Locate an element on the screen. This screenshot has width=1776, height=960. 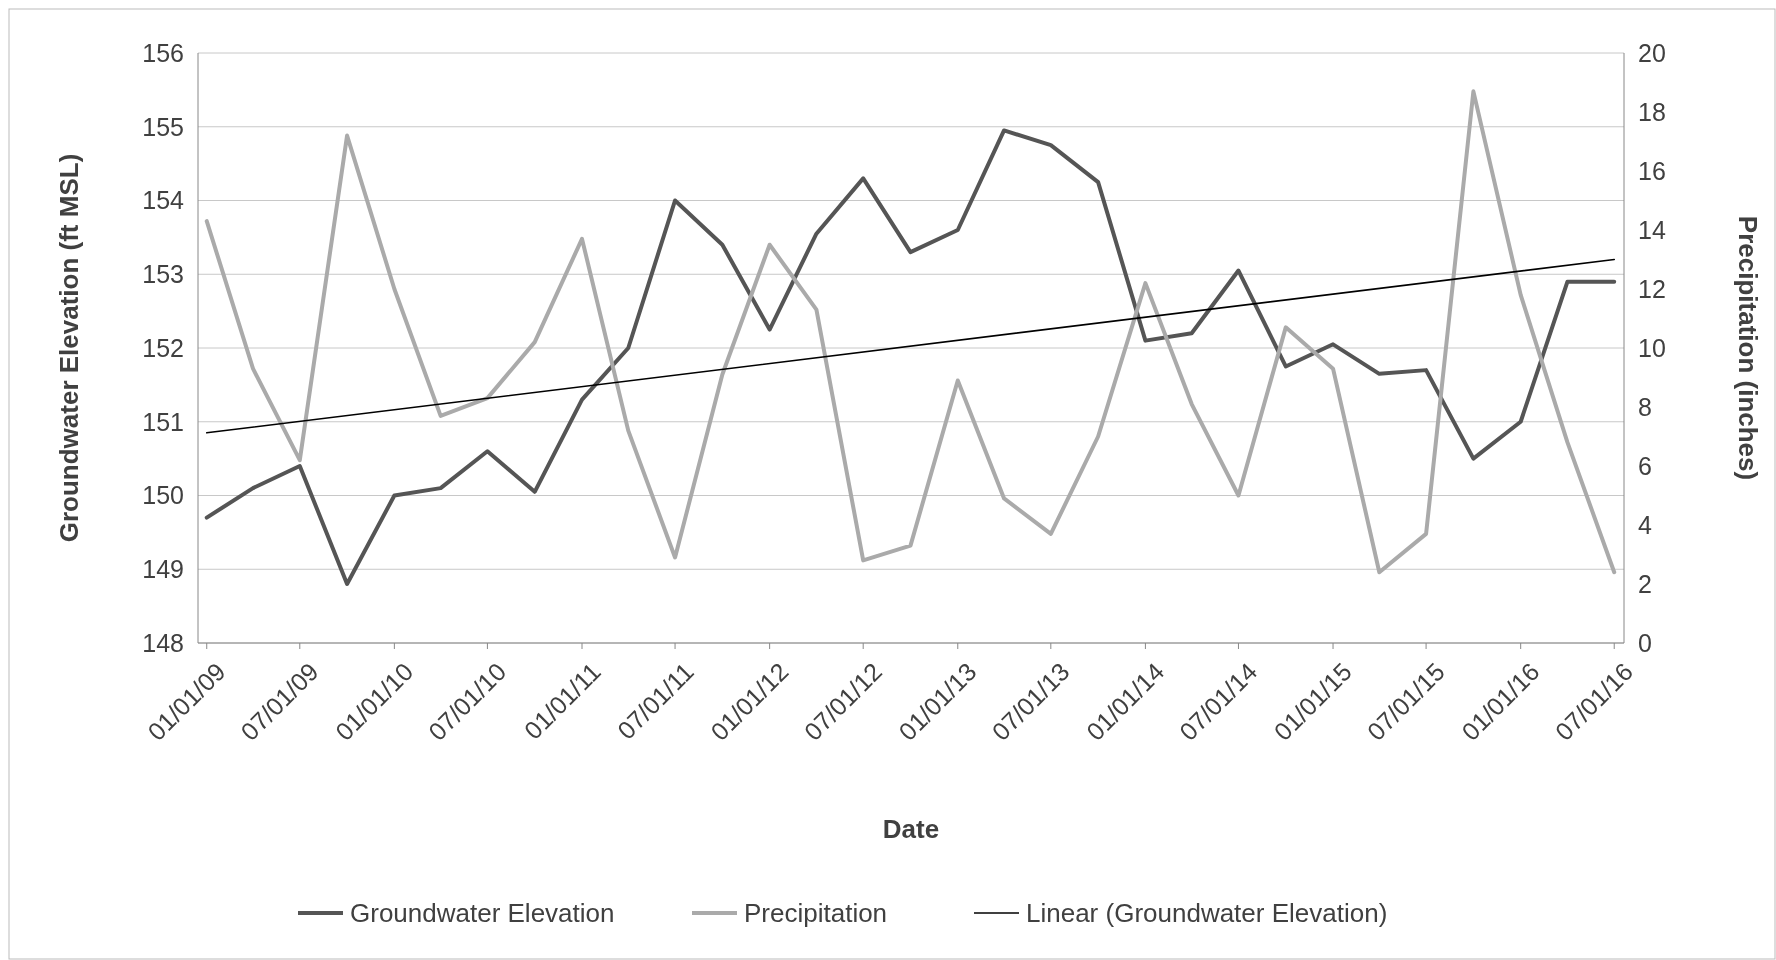
y-tick-label: 152 is located at coordinates (163, 347).